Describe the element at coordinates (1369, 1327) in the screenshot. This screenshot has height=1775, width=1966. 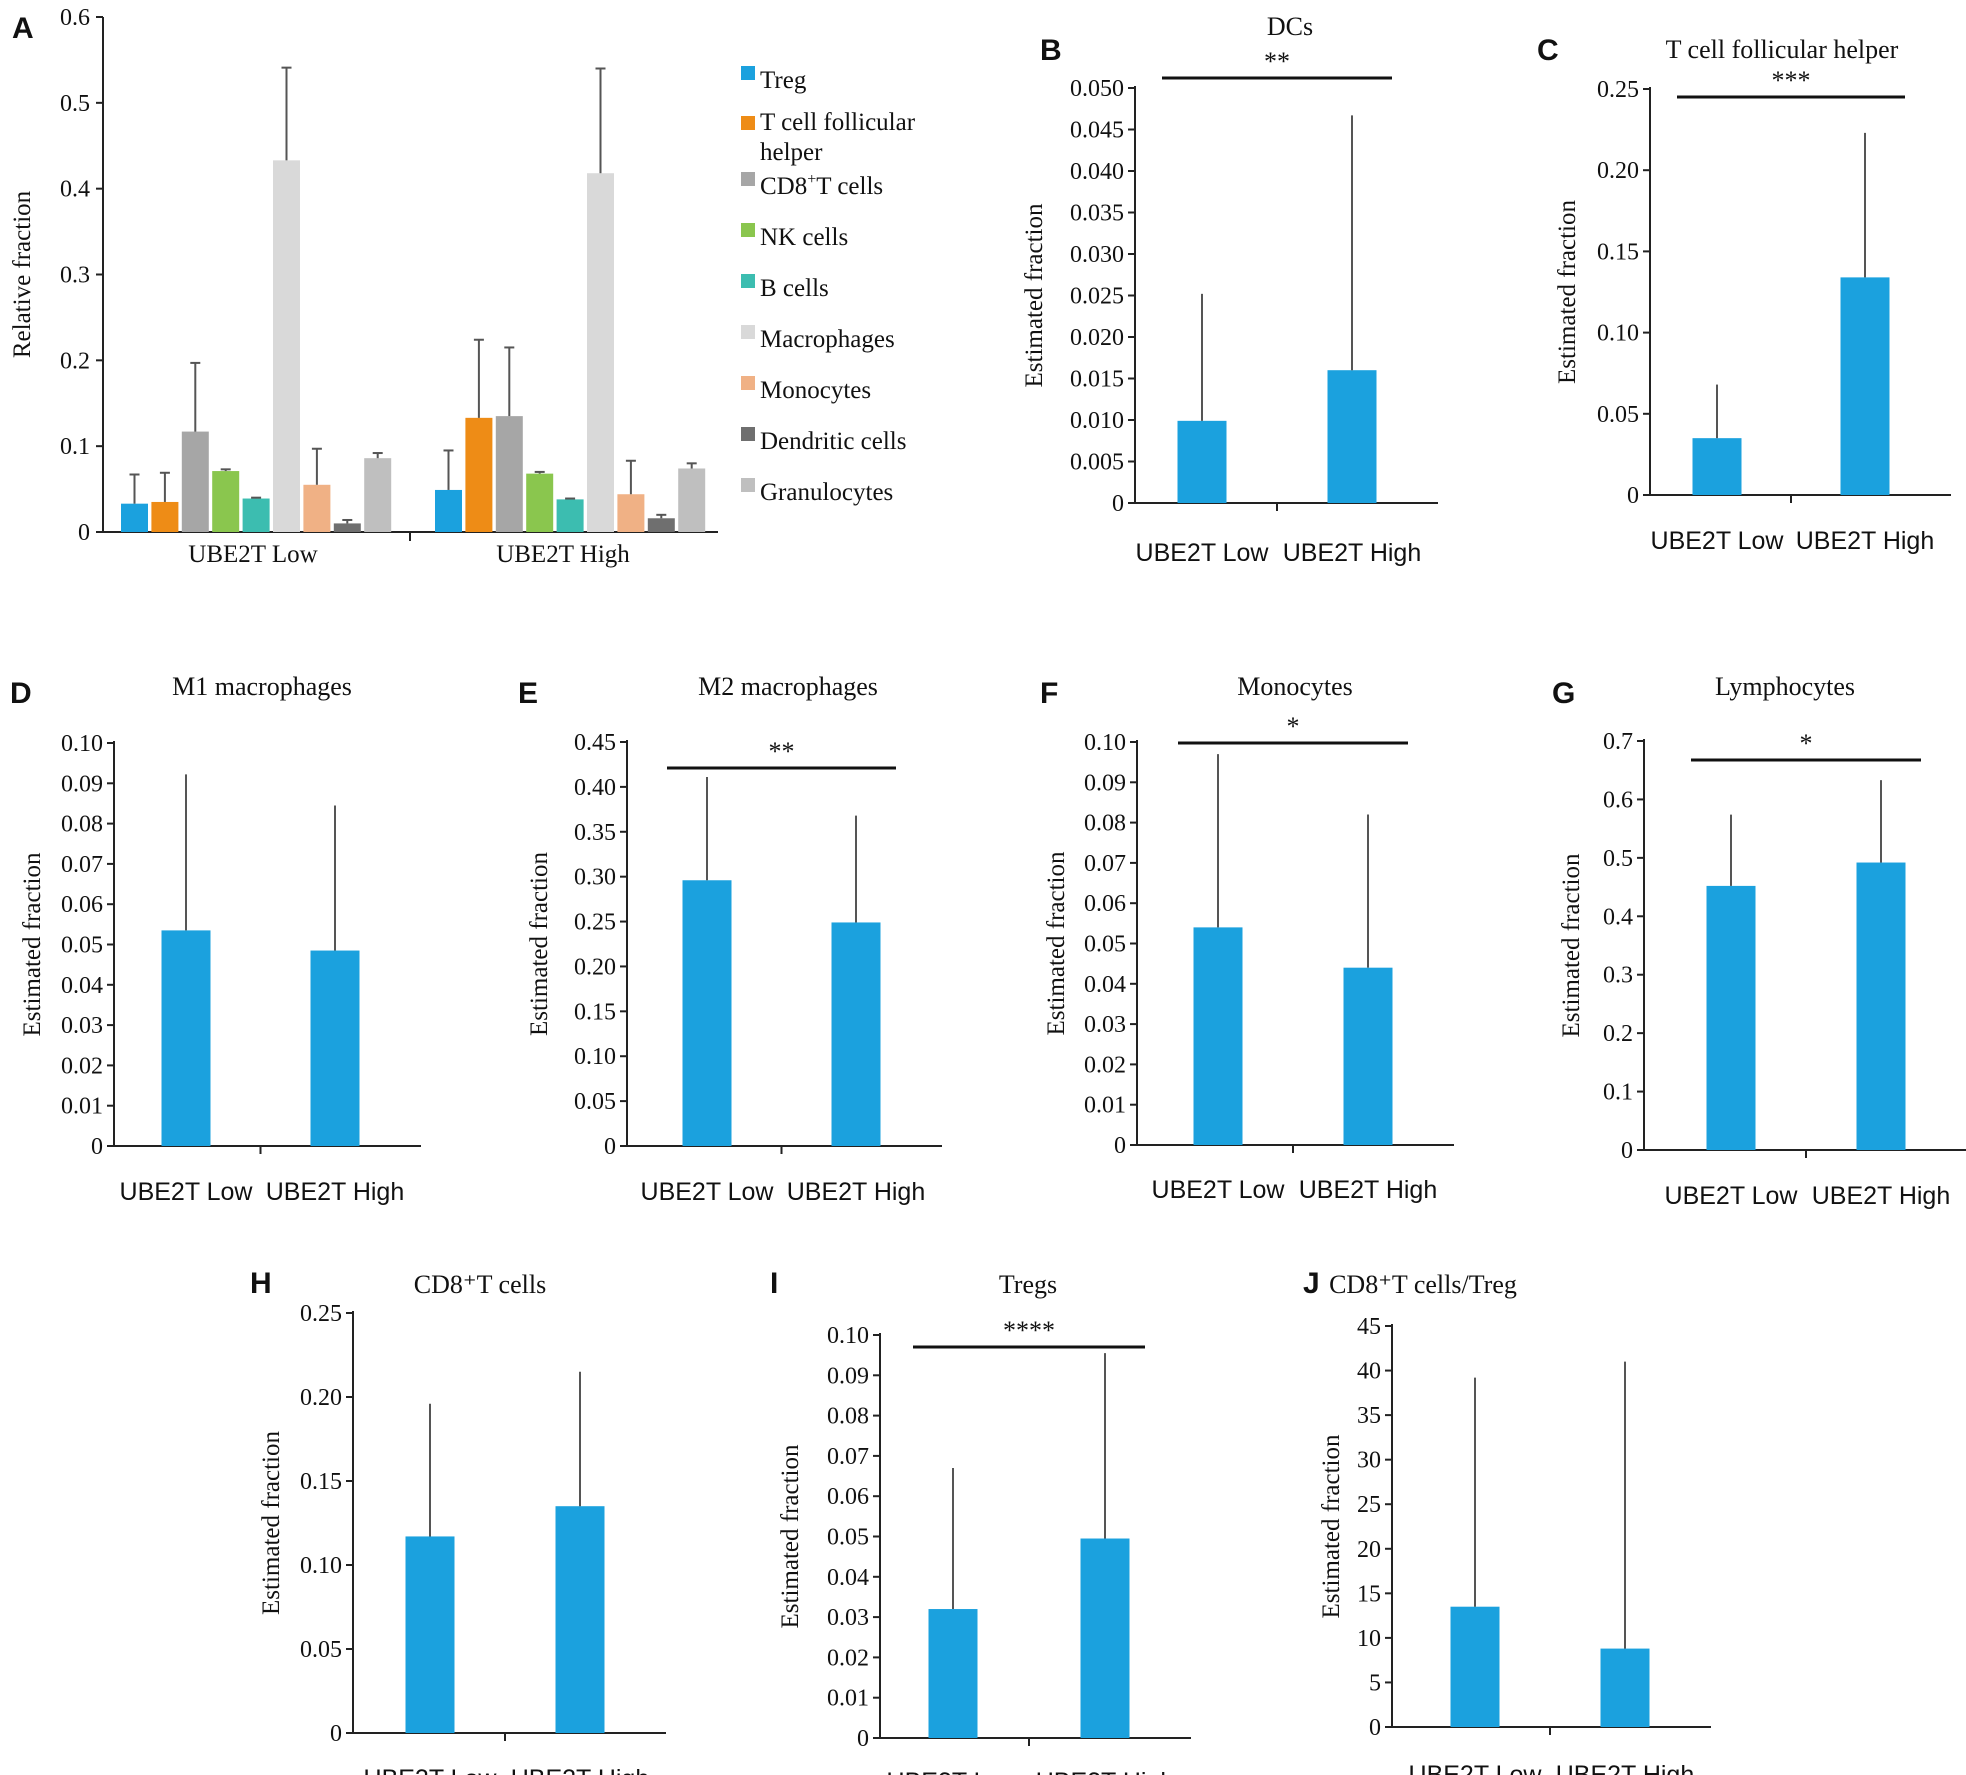
I see `y-tick-label: 45` at that location.